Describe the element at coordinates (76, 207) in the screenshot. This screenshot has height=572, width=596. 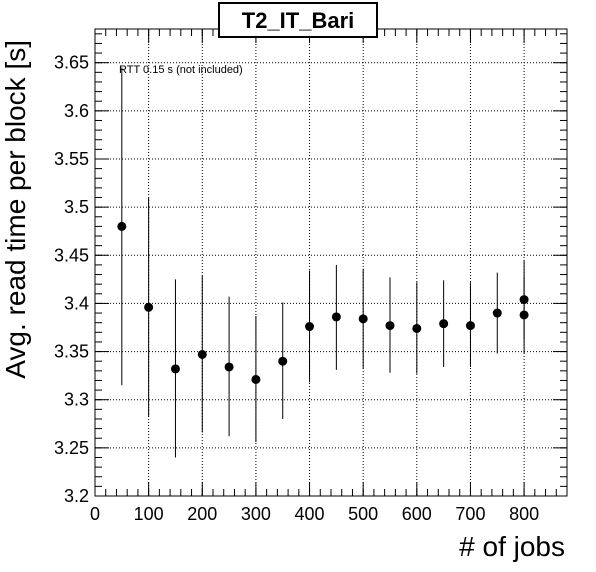
I see `y-tick-label: 3.5` at that location.